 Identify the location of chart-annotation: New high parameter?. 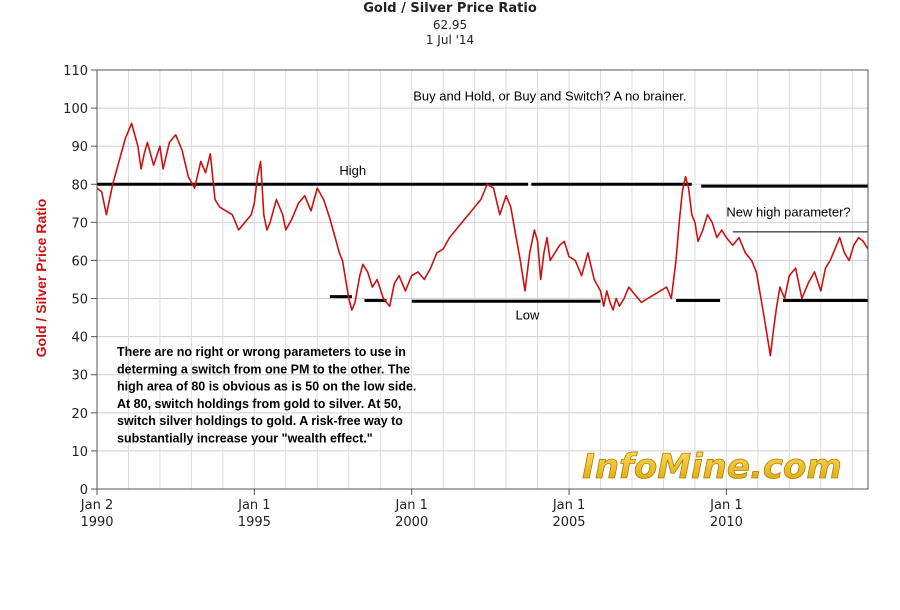
(788, 212).